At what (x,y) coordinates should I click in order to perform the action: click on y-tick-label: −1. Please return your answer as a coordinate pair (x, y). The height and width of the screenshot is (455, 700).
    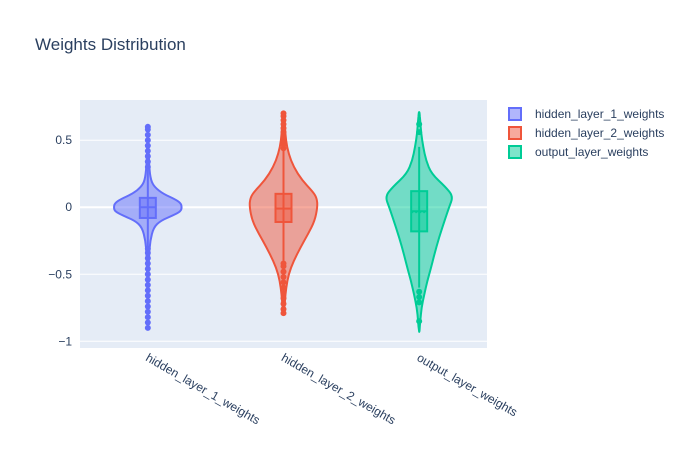
    Looking at the image, I should click on (65, 341).